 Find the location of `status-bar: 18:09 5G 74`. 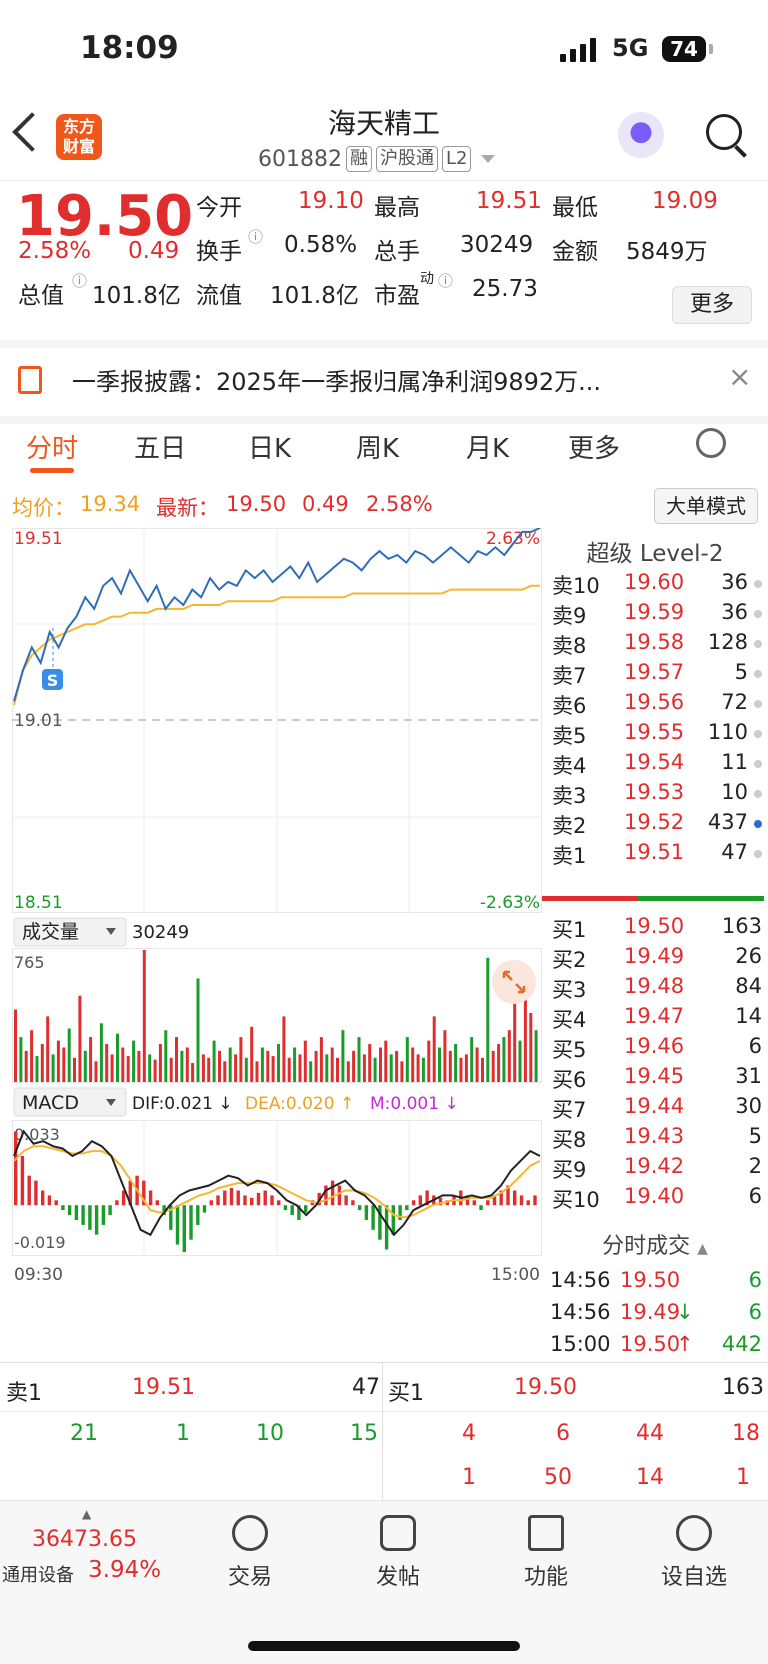

status-bar: 18:09 5G 74 is located at coordinates (384, 48).